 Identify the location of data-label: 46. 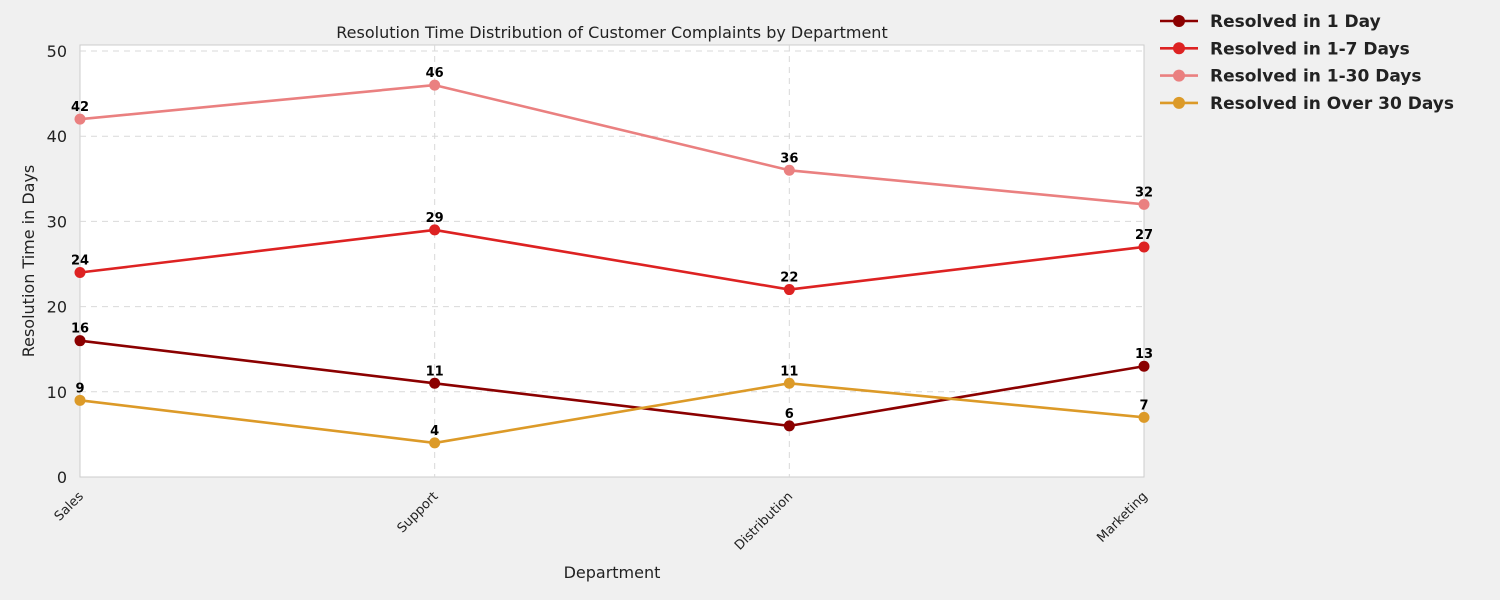
(435, 73).